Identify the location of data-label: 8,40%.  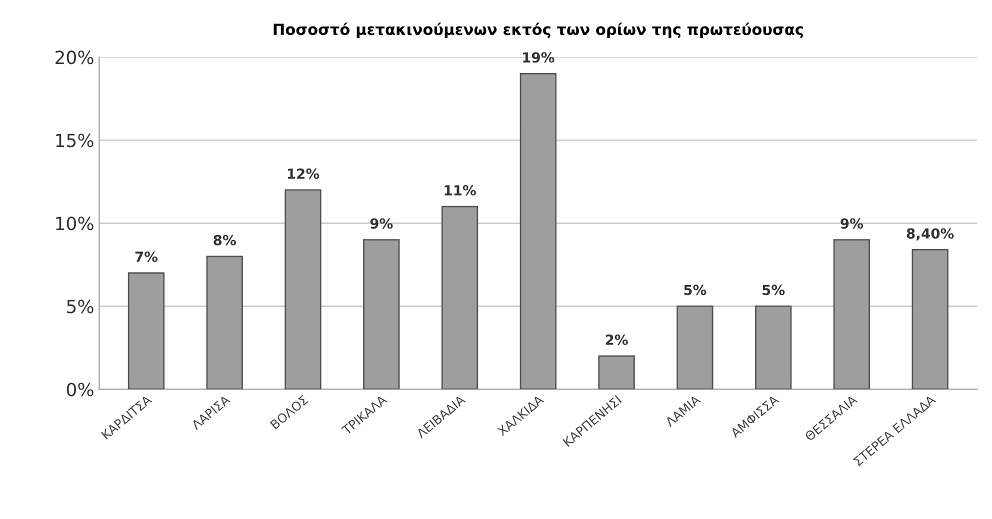
(930, 234).